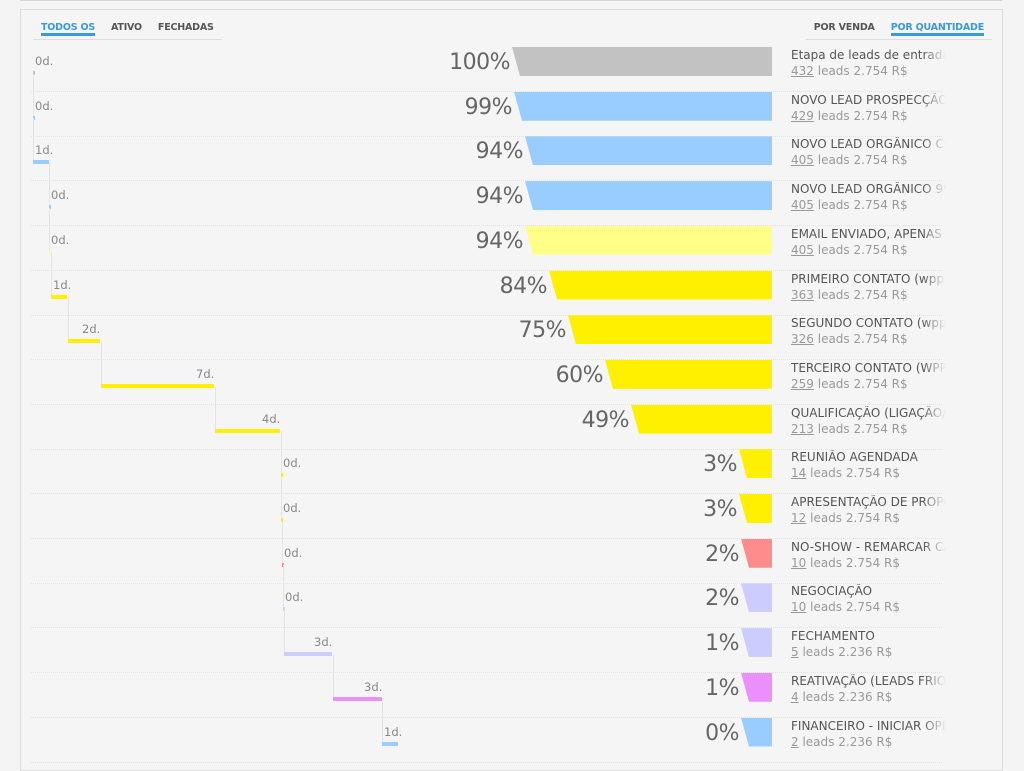 Image resolution: width=1024 pixels, height=771 pixels. What do you see at coordinates (841, 697) in the screenshot?
I see `stage-summary: 4 leads 2.236 R$` at bounding box center [841, 697].